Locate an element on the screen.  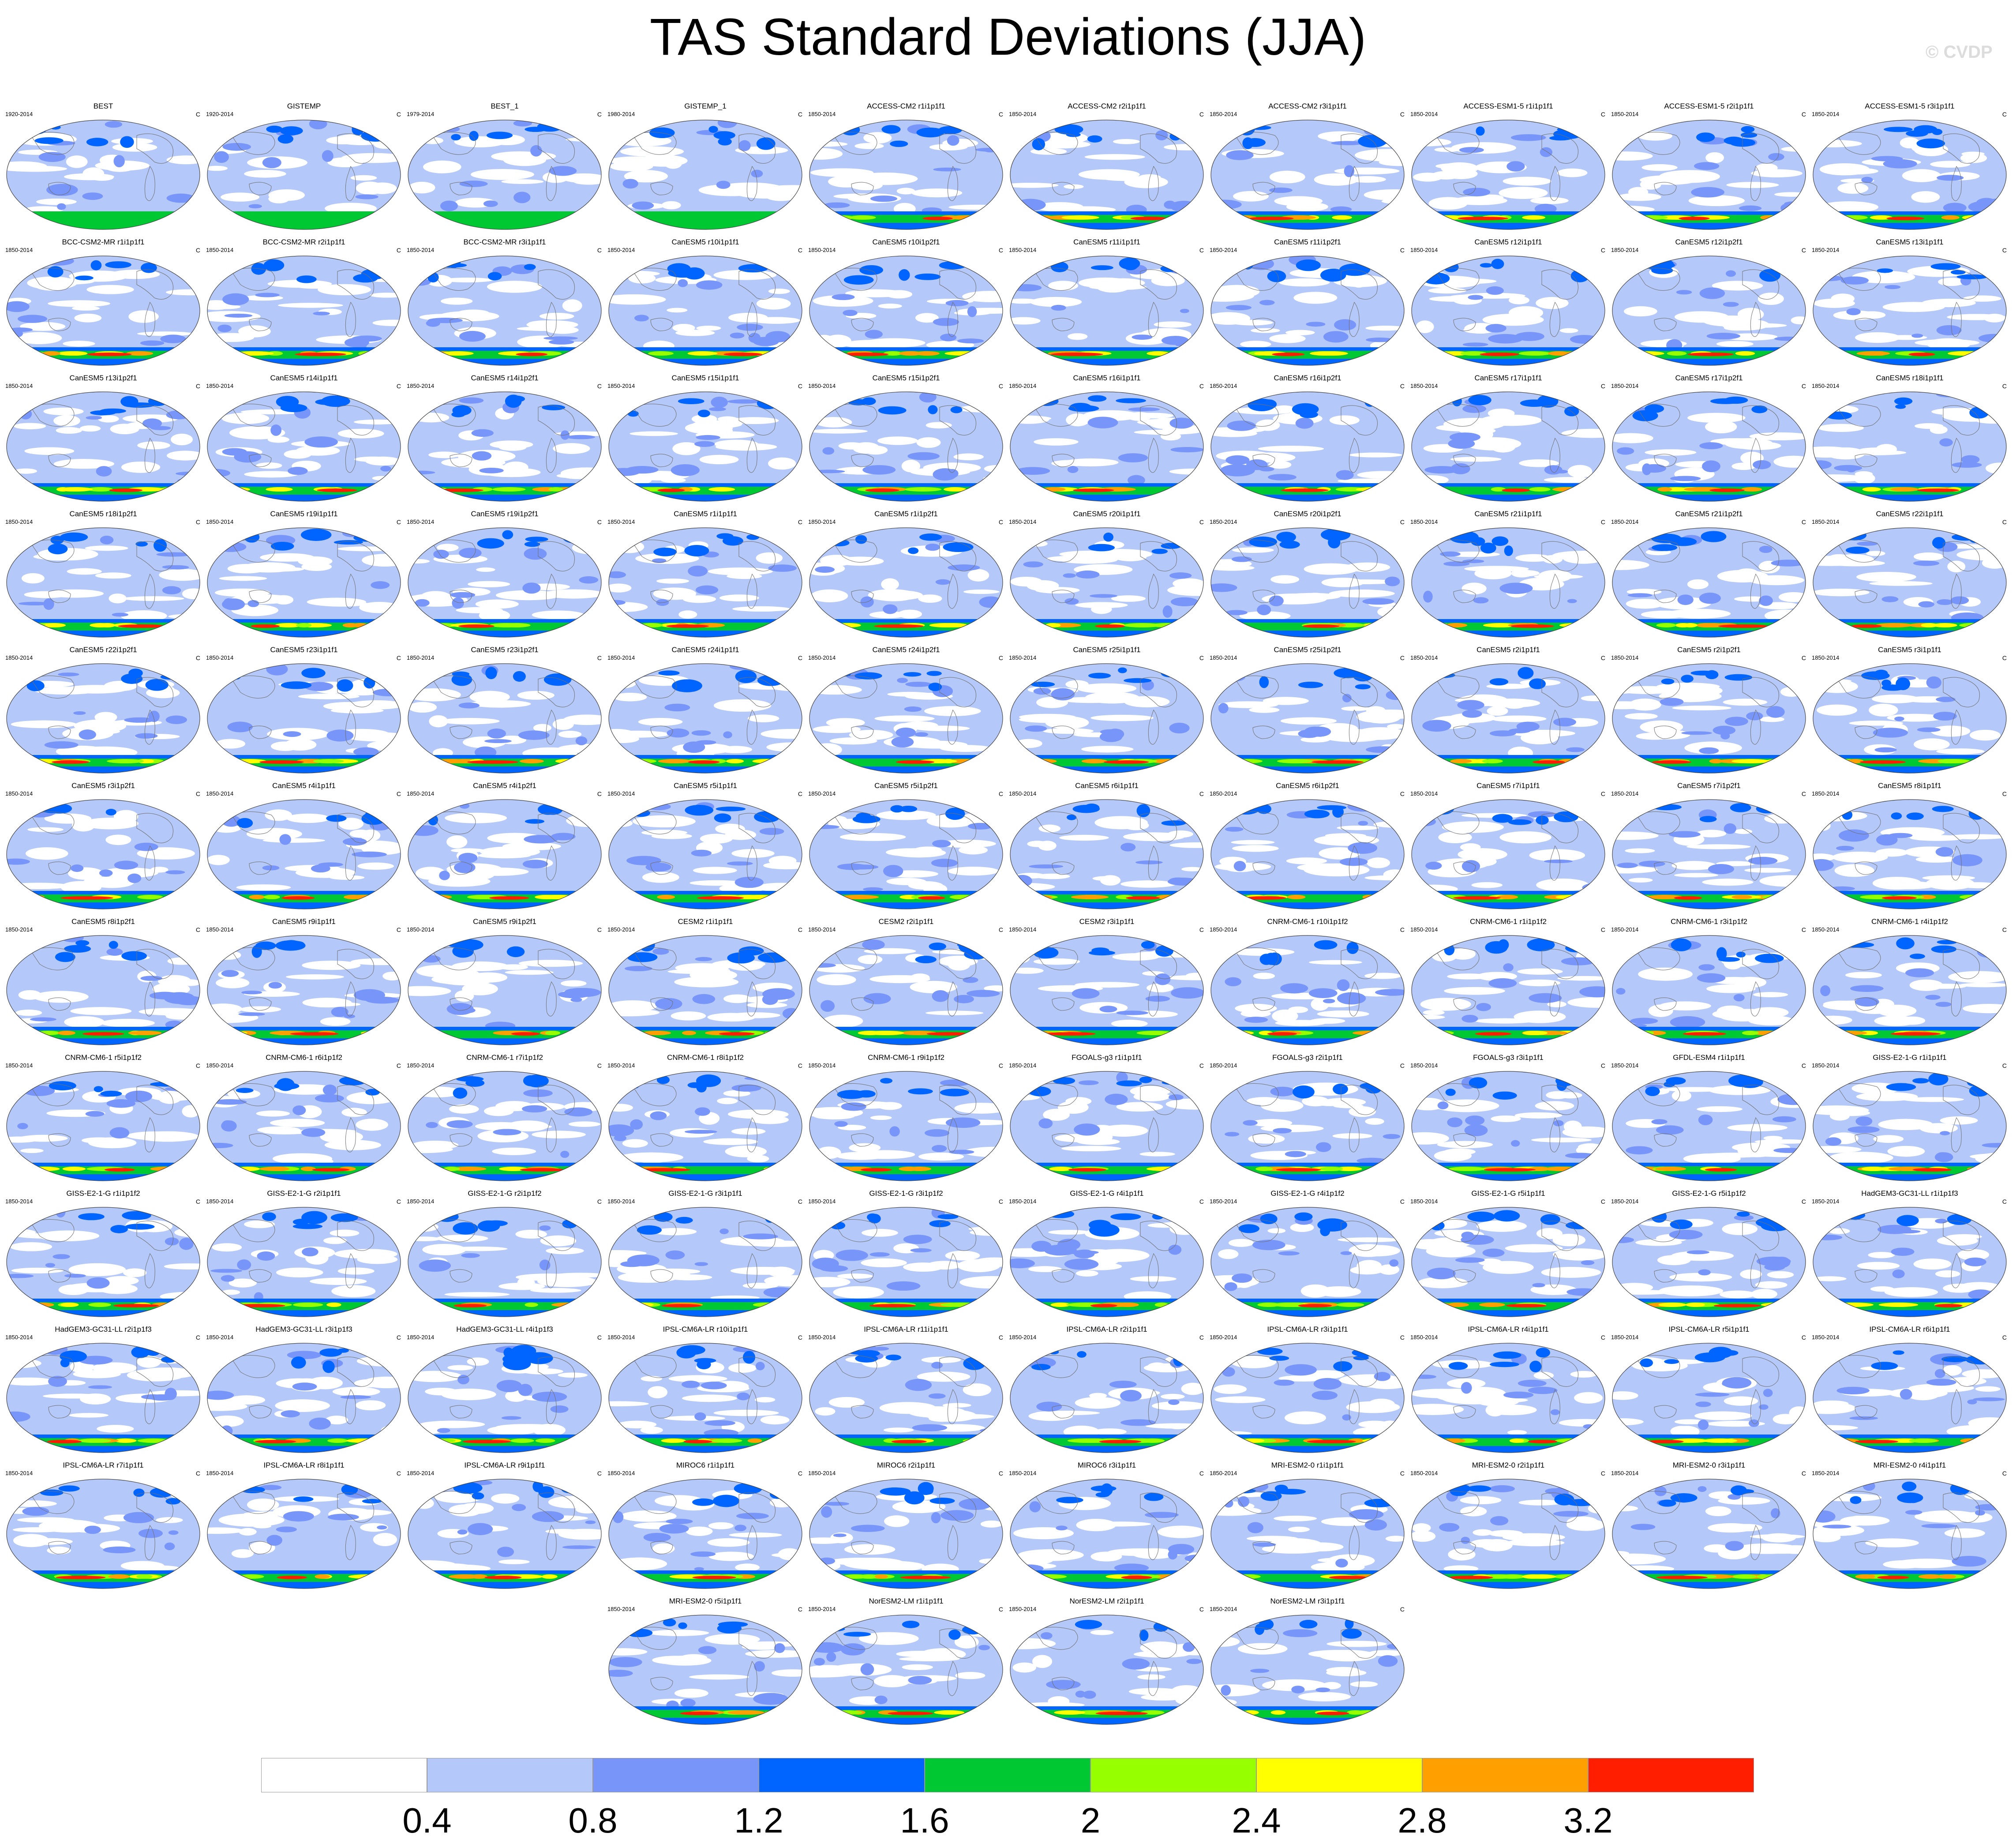
panel-title: MRI-ESM2-0 r1i1p1f1 is located at coordinates (1308, 1465).